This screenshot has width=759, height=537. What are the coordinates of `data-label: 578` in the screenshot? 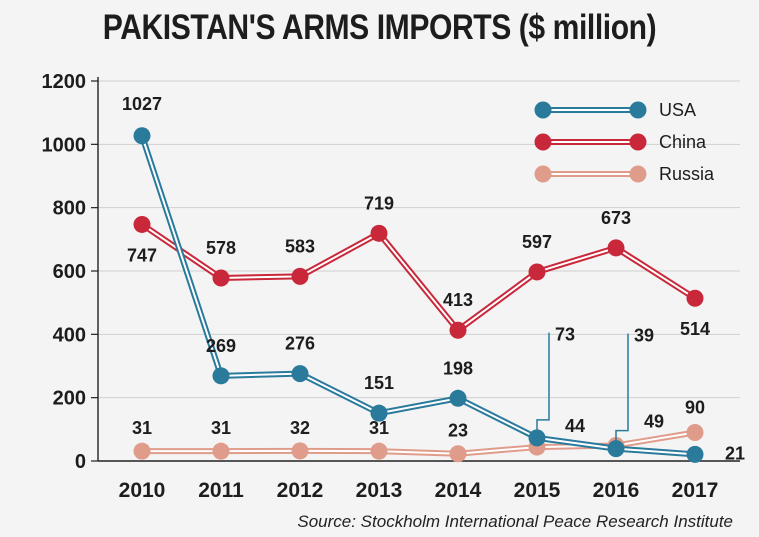 It's located at (221, 248).